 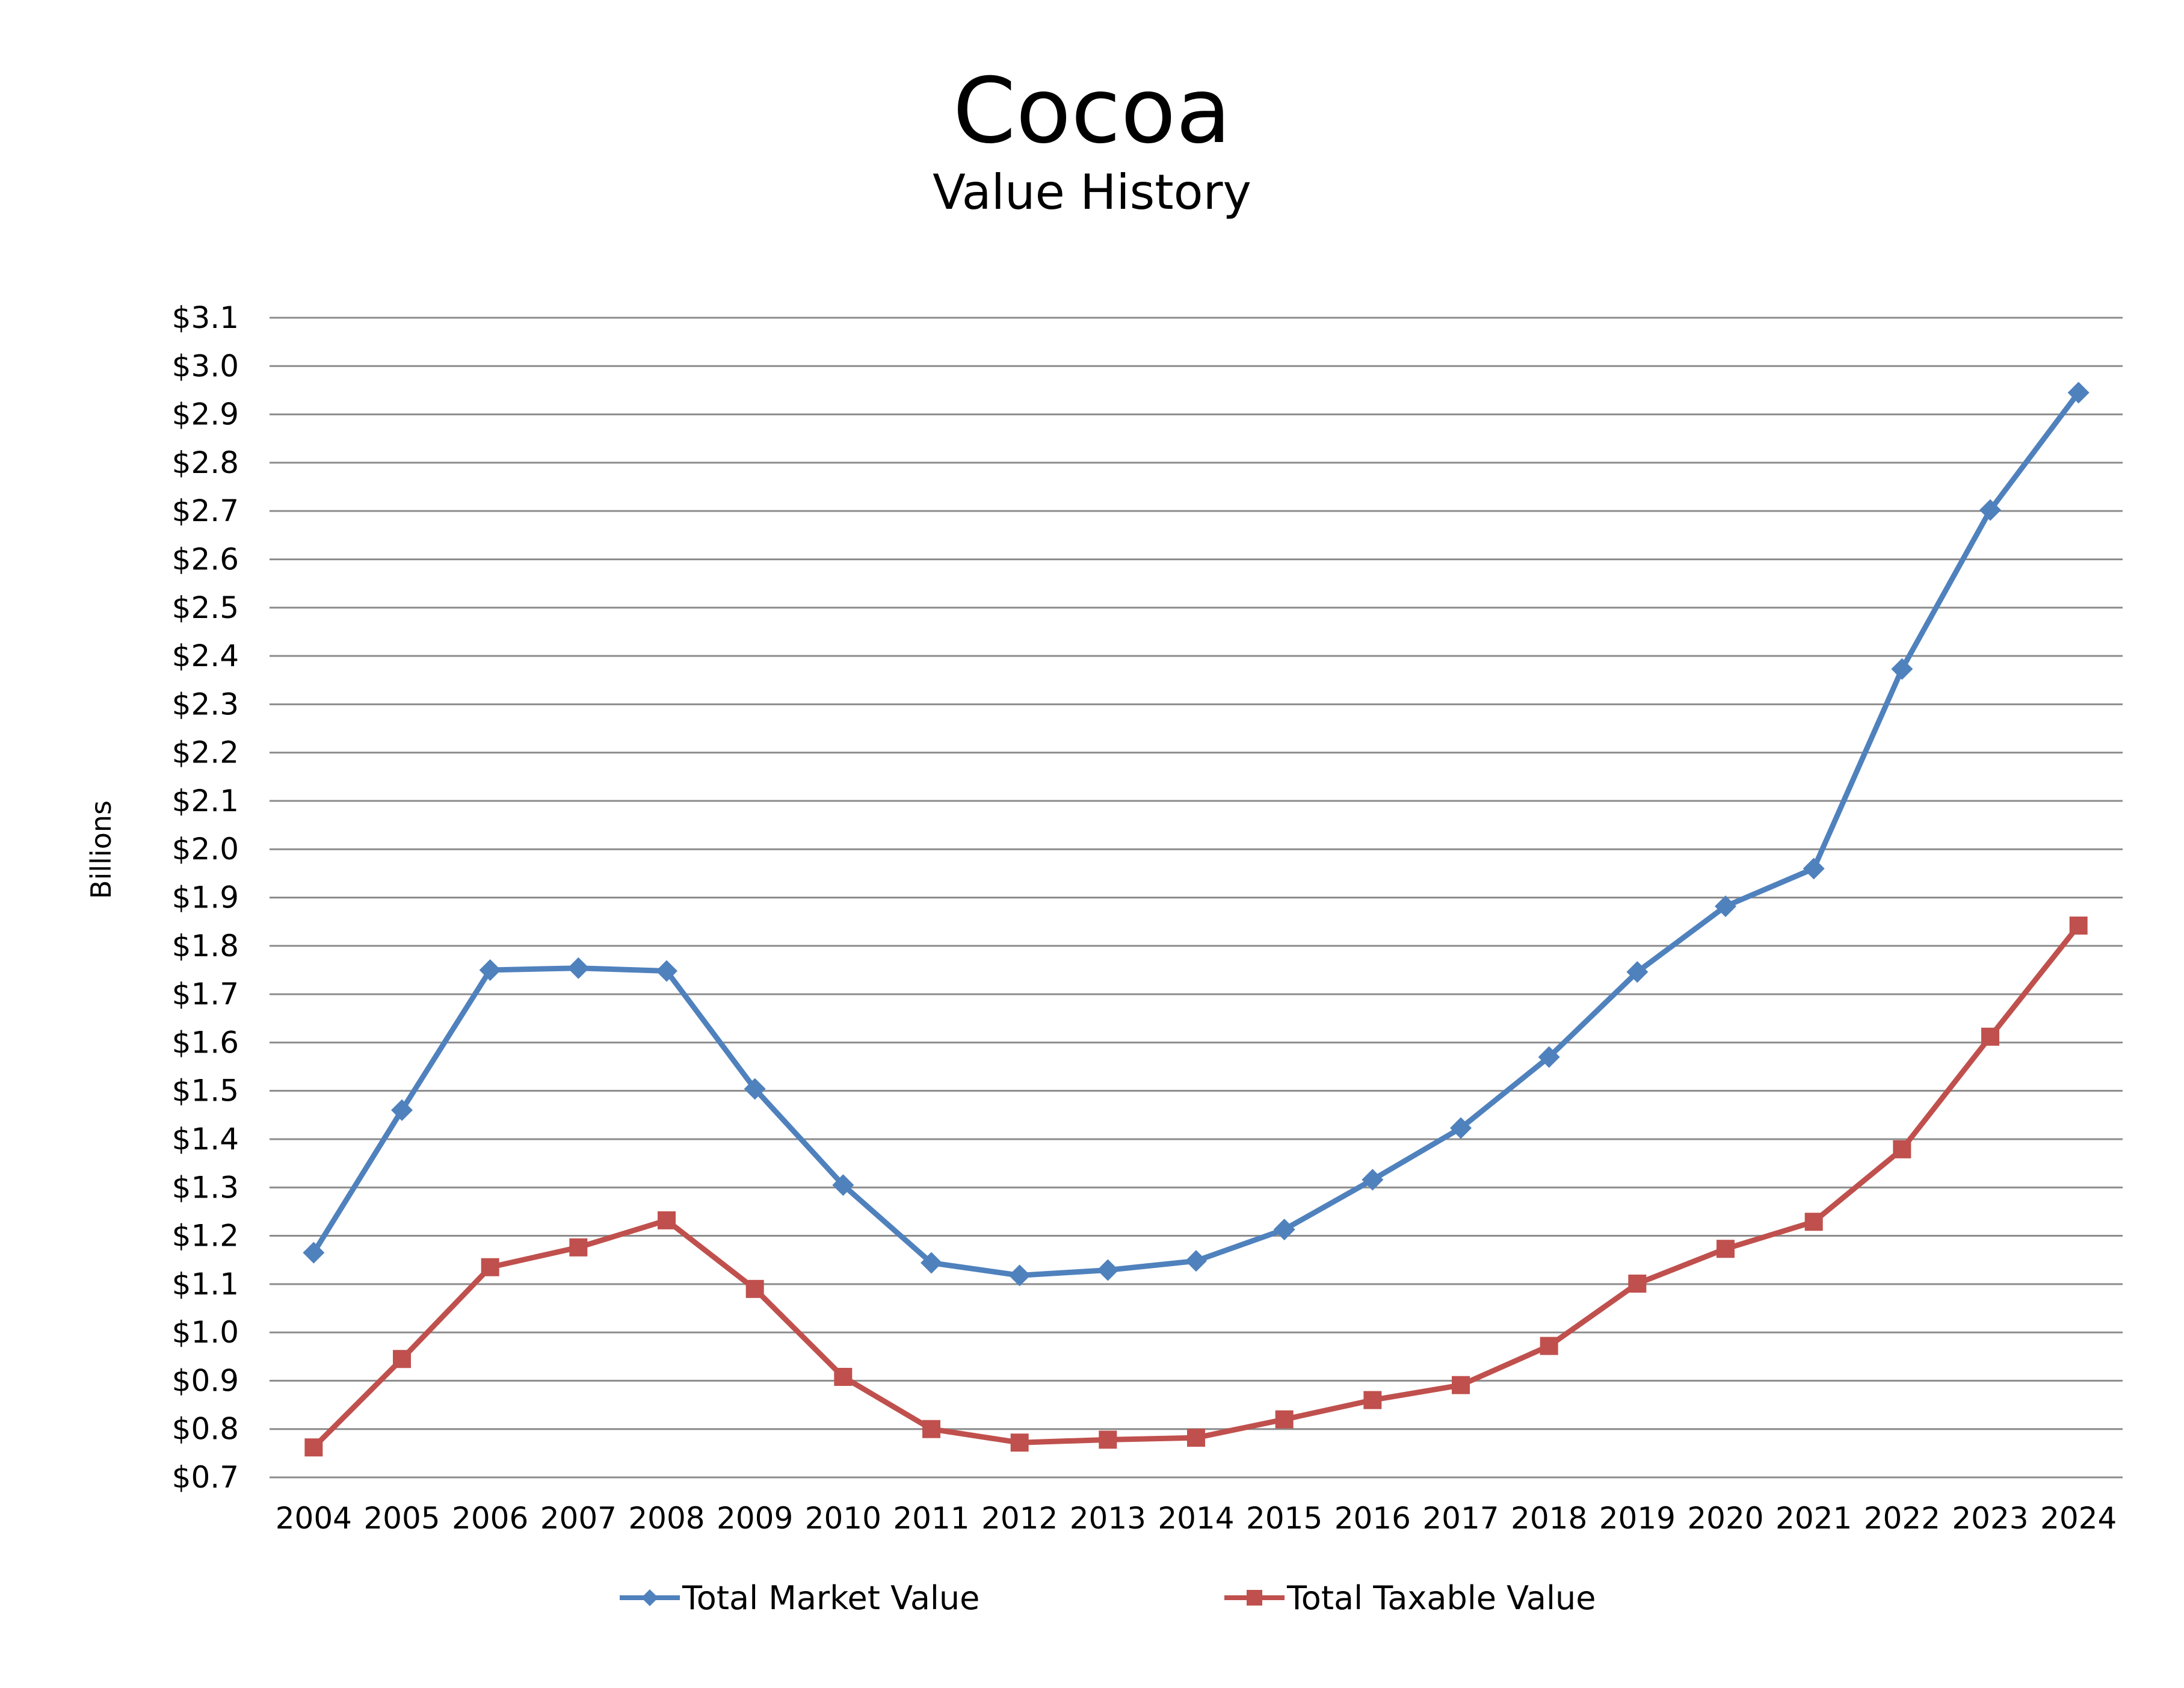 What do you see at coordinates (579, 1518) in the screenshot?
I see `x-tick-label: 2007` at bounding box center [579, 1518].